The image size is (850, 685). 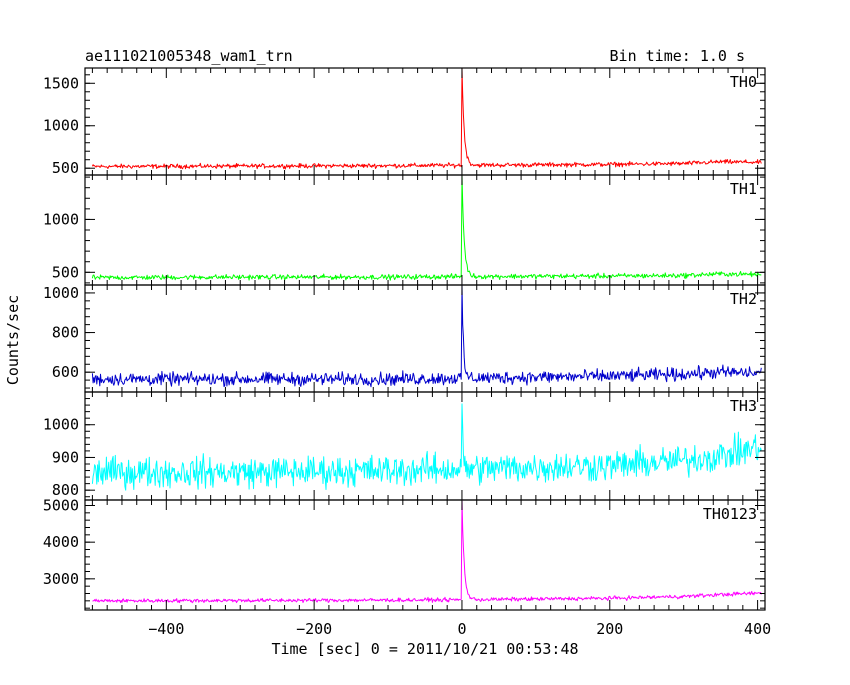 I want to click on panel-th0123-frame, so click(x=425, y=555).